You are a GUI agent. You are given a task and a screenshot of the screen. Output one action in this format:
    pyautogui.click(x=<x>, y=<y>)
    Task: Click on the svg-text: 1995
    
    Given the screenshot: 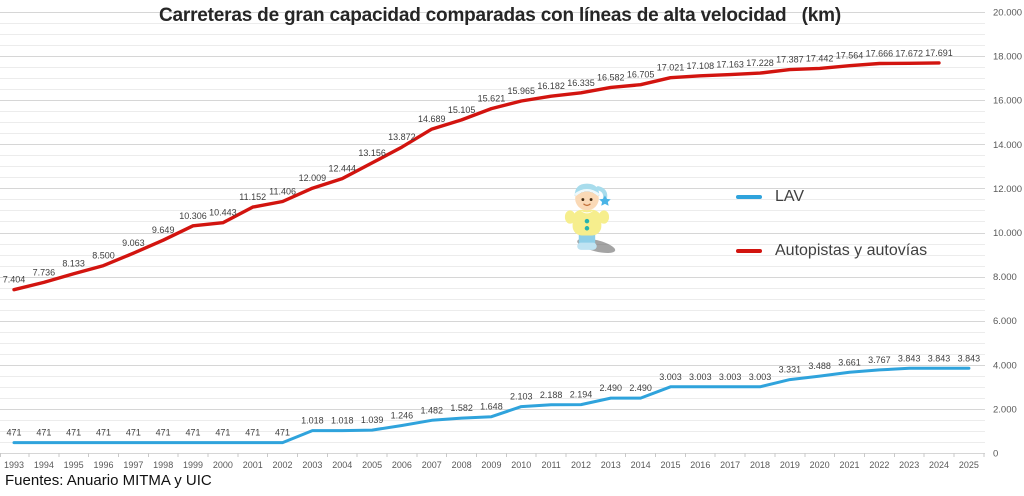 What is the action you would take?
    pyautogui.click(x=74, y=465)
    